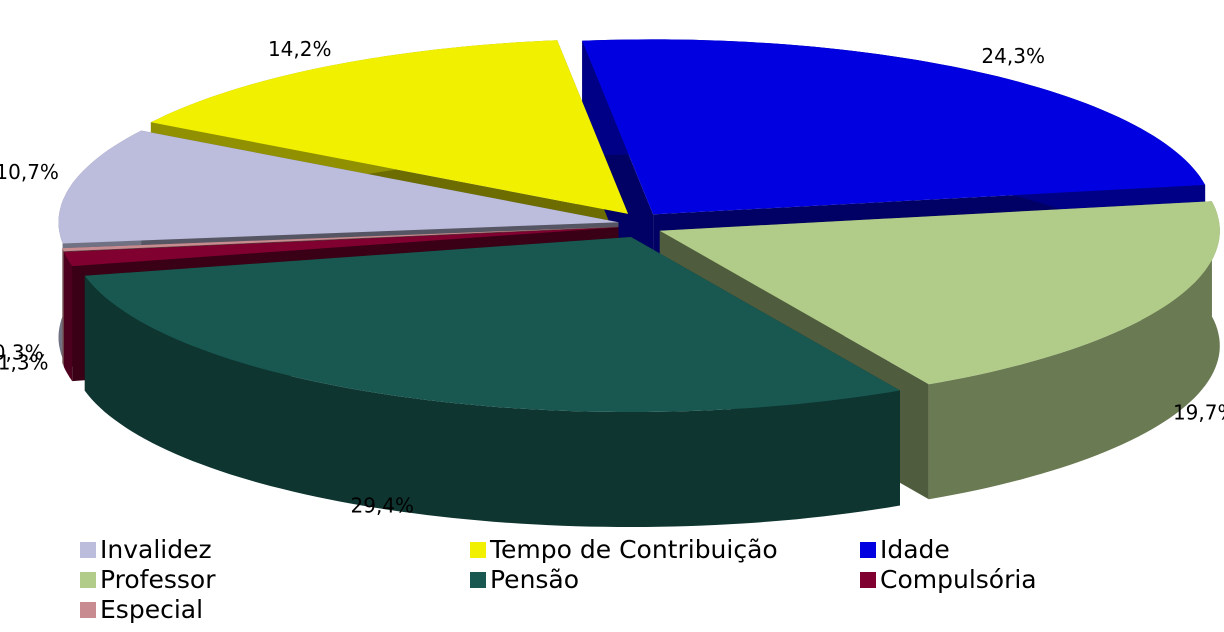 The width and height of the screenshot is (1224, 632). I want to click on data-label: 24,3%, so click(1013, 56).